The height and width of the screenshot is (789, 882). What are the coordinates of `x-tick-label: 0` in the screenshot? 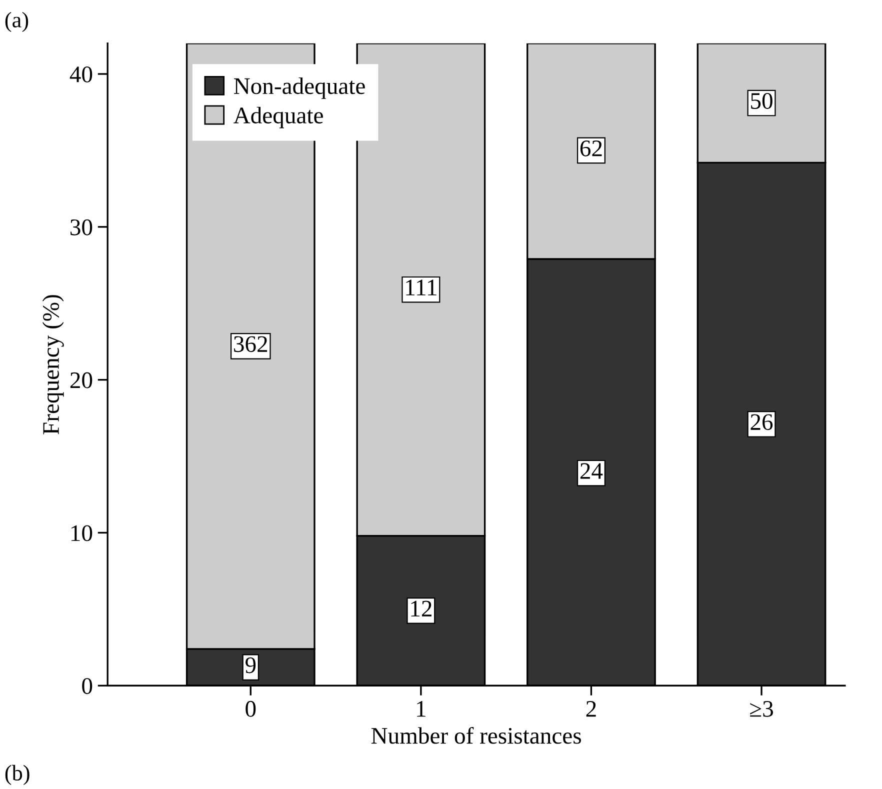 It's located at (251, 708).